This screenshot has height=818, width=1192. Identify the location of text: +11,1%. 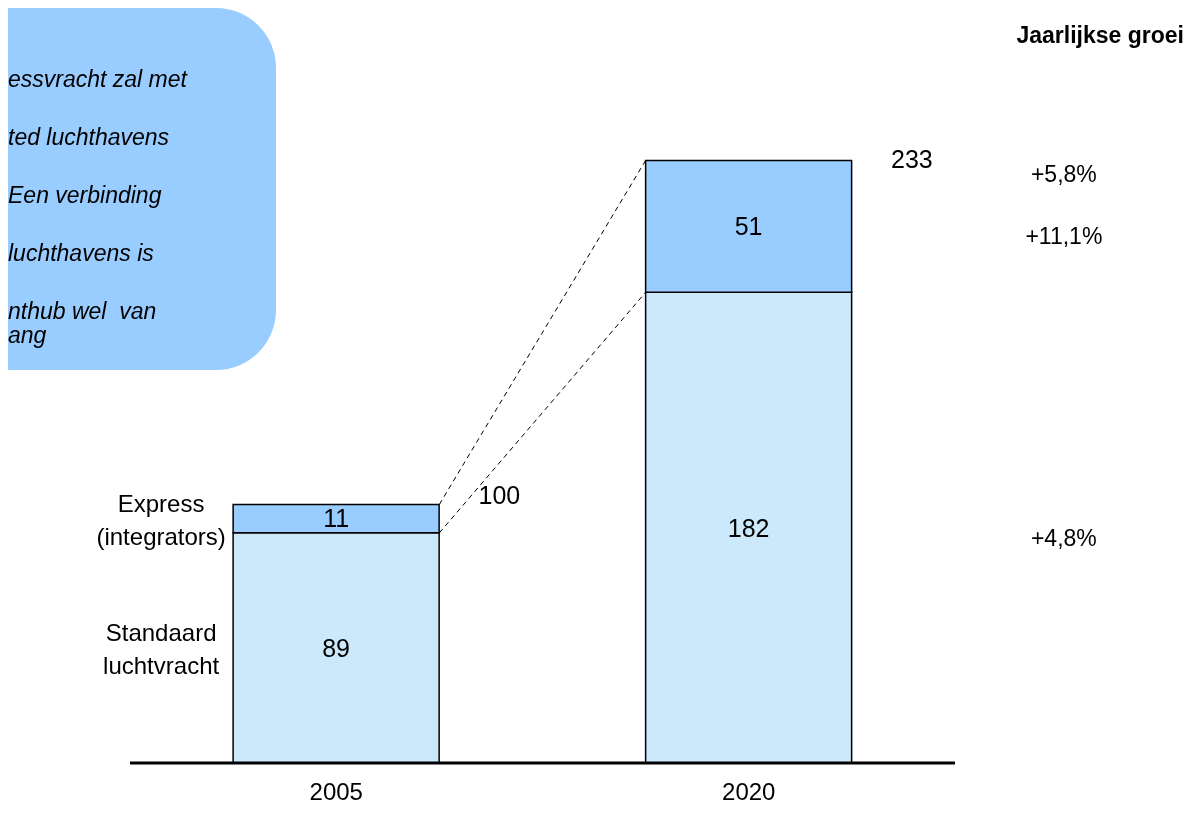
(1064, 236).